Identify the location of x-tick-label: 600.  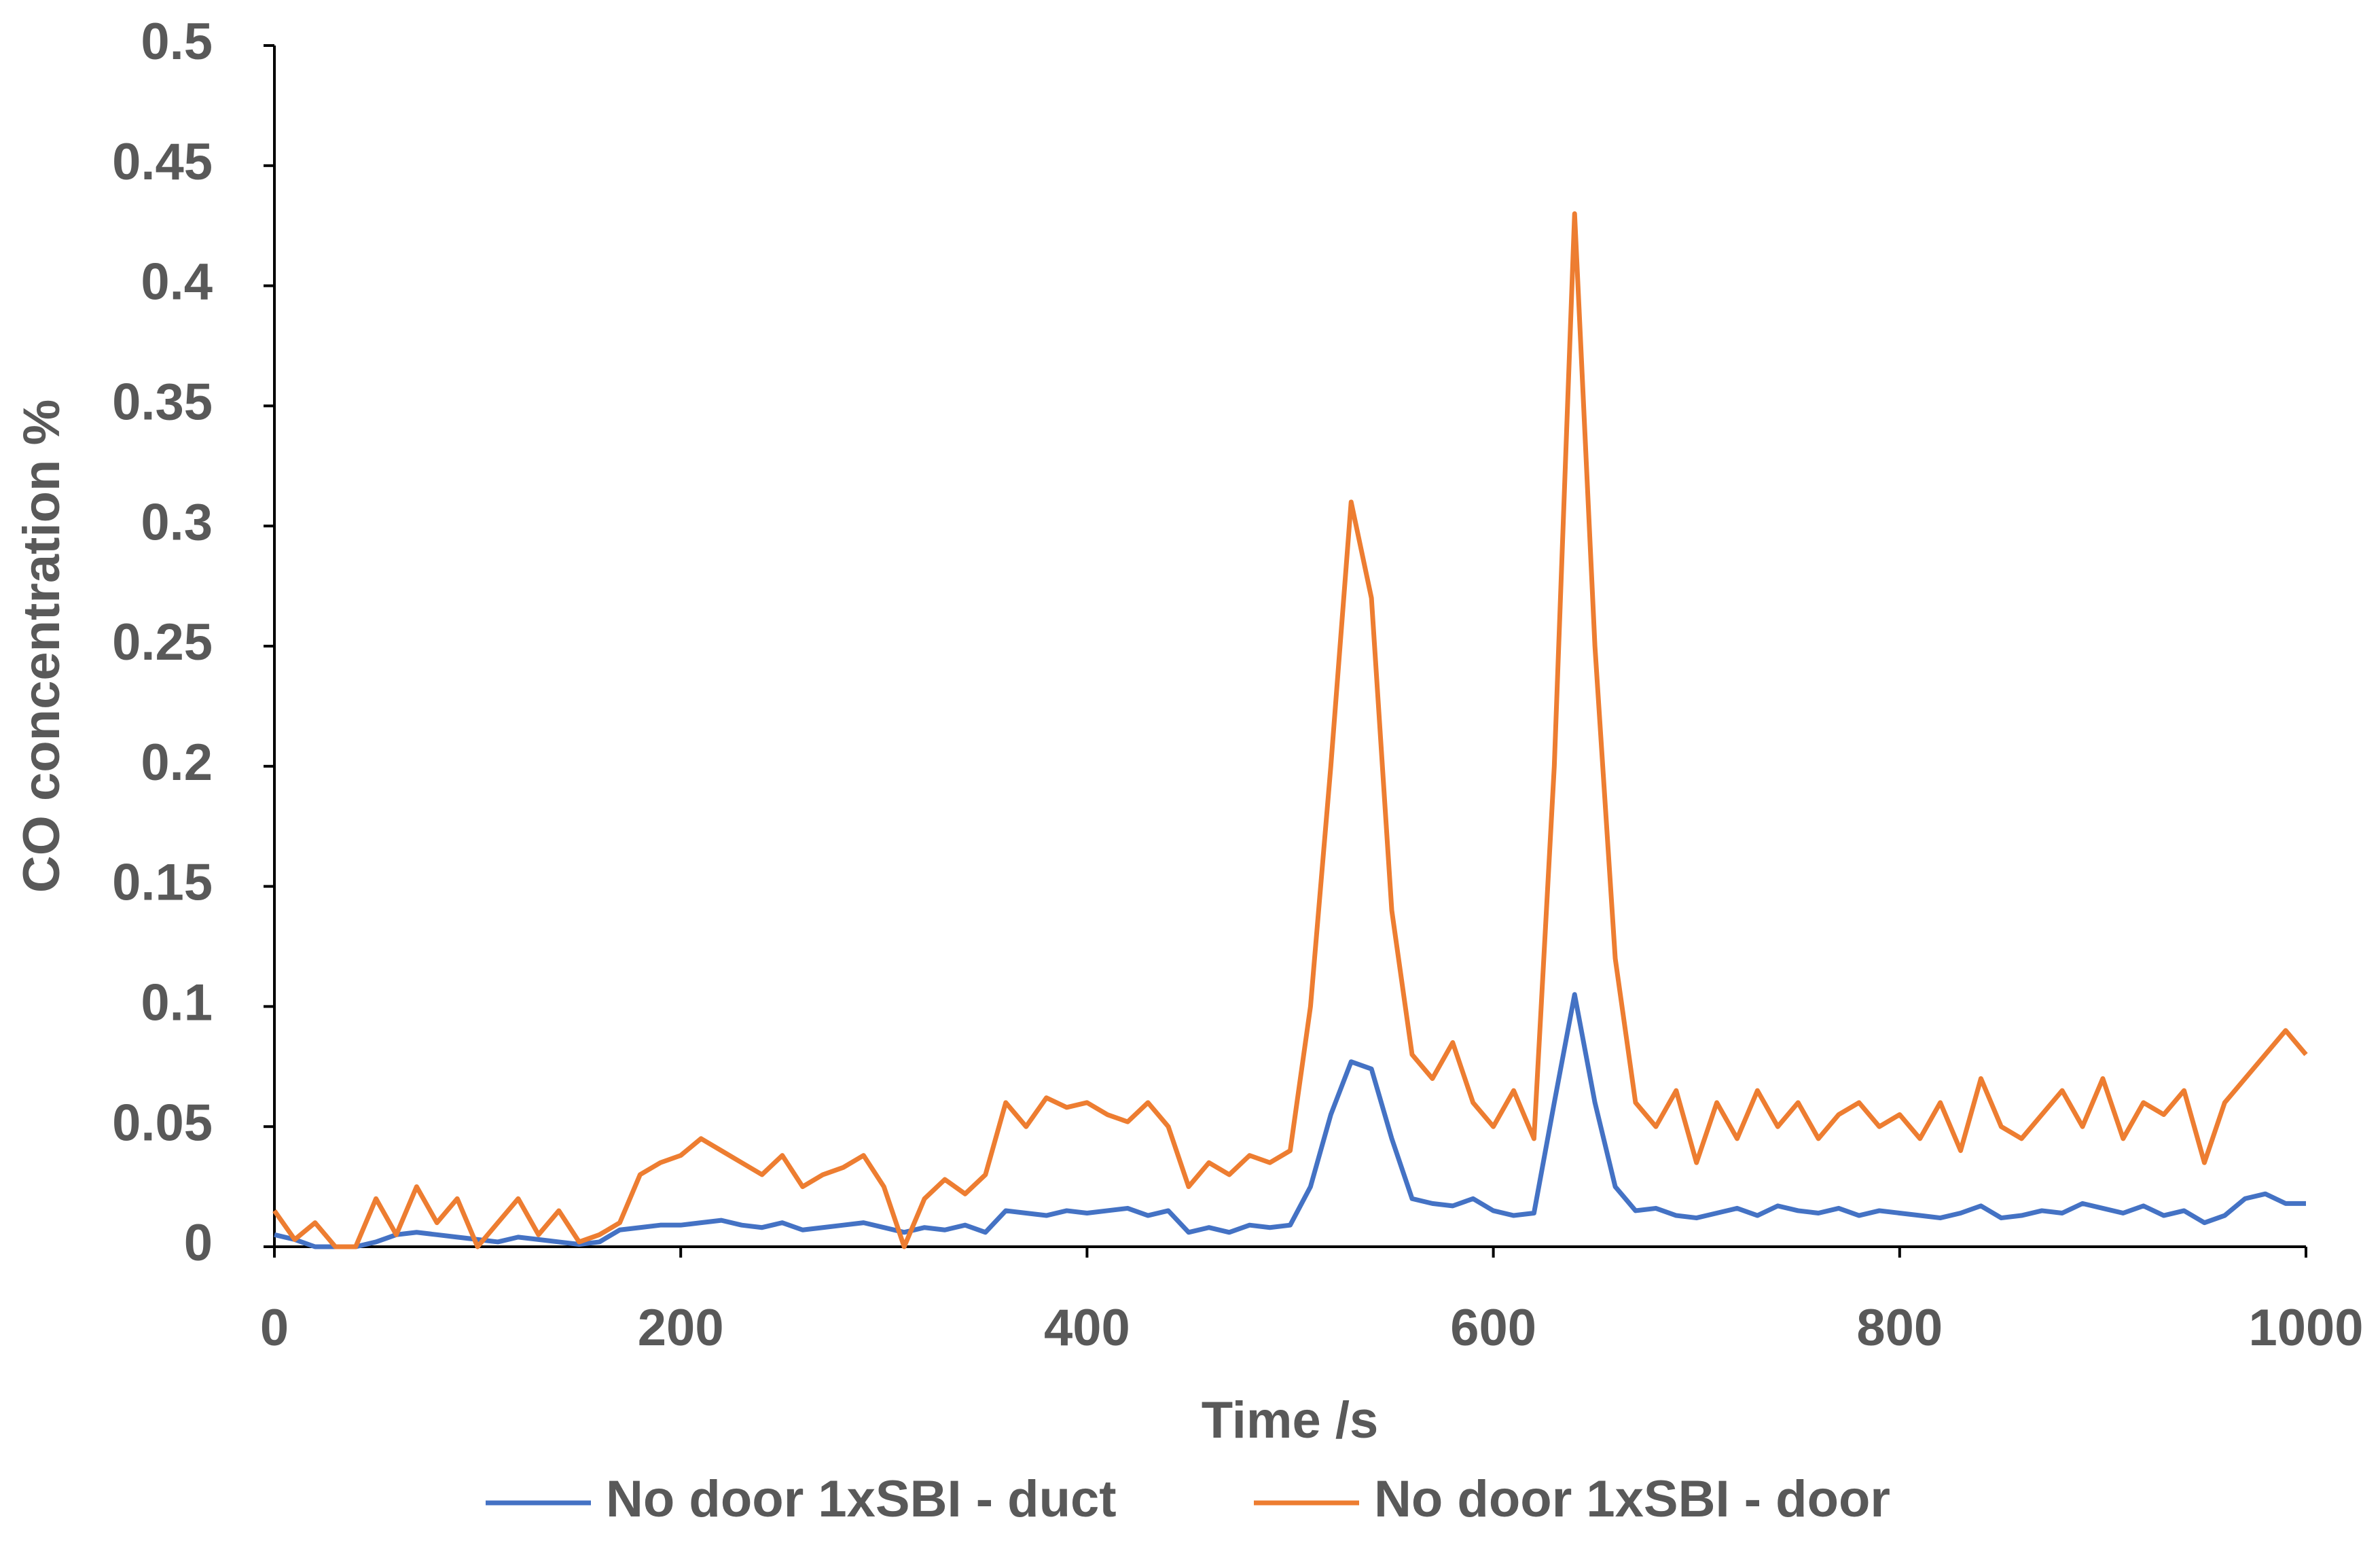
(1493, 1328).